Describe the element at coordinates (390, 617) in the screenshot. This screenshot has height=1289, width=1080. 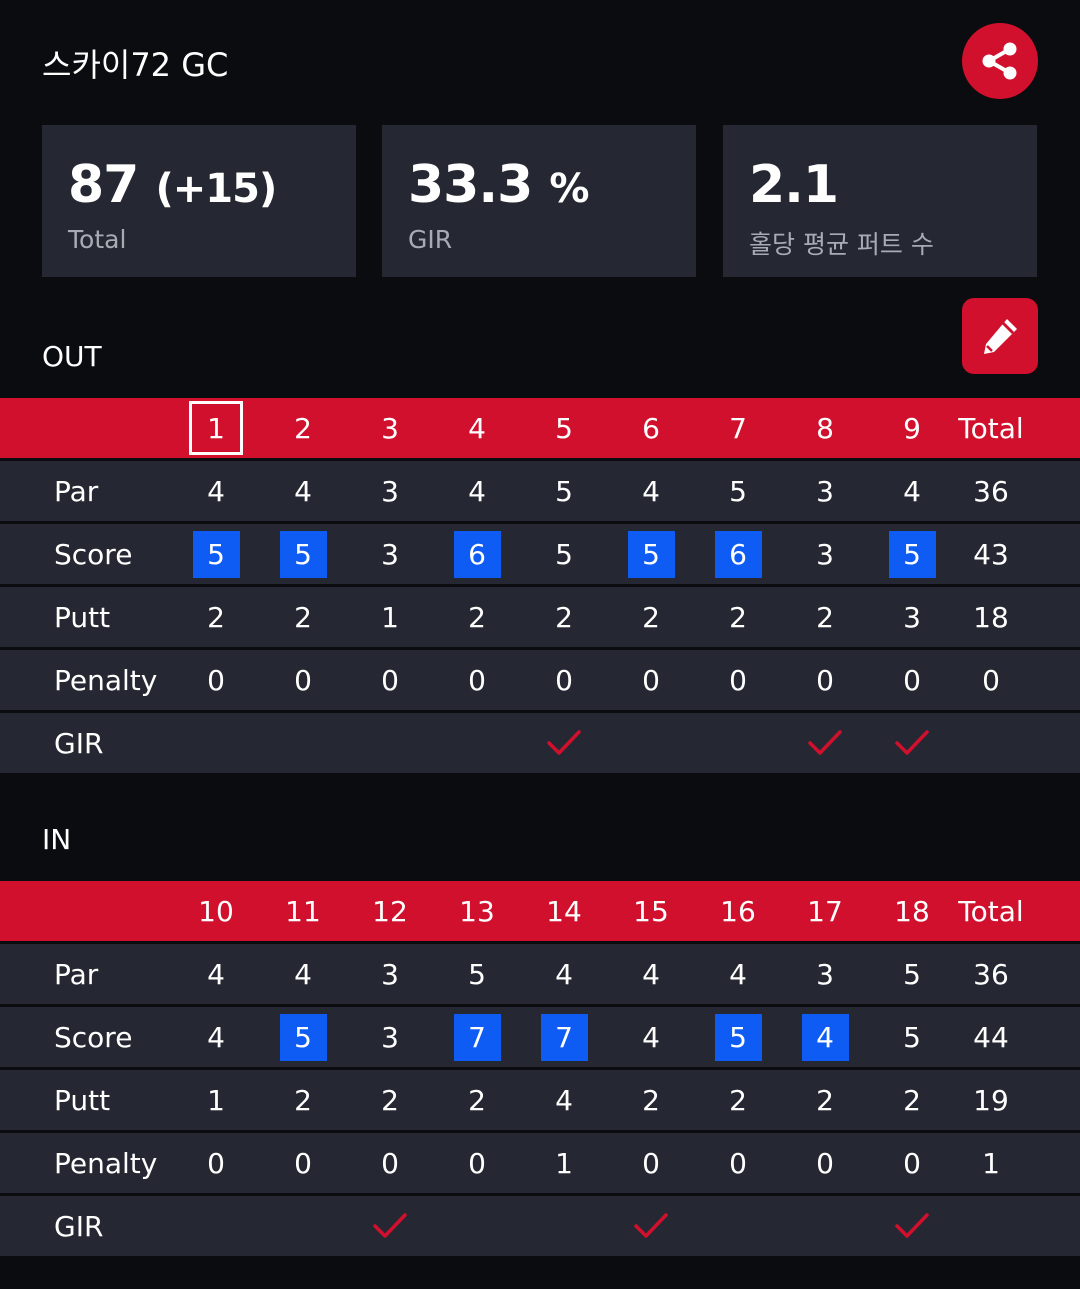
I see `putt-cell: 1` at that location.